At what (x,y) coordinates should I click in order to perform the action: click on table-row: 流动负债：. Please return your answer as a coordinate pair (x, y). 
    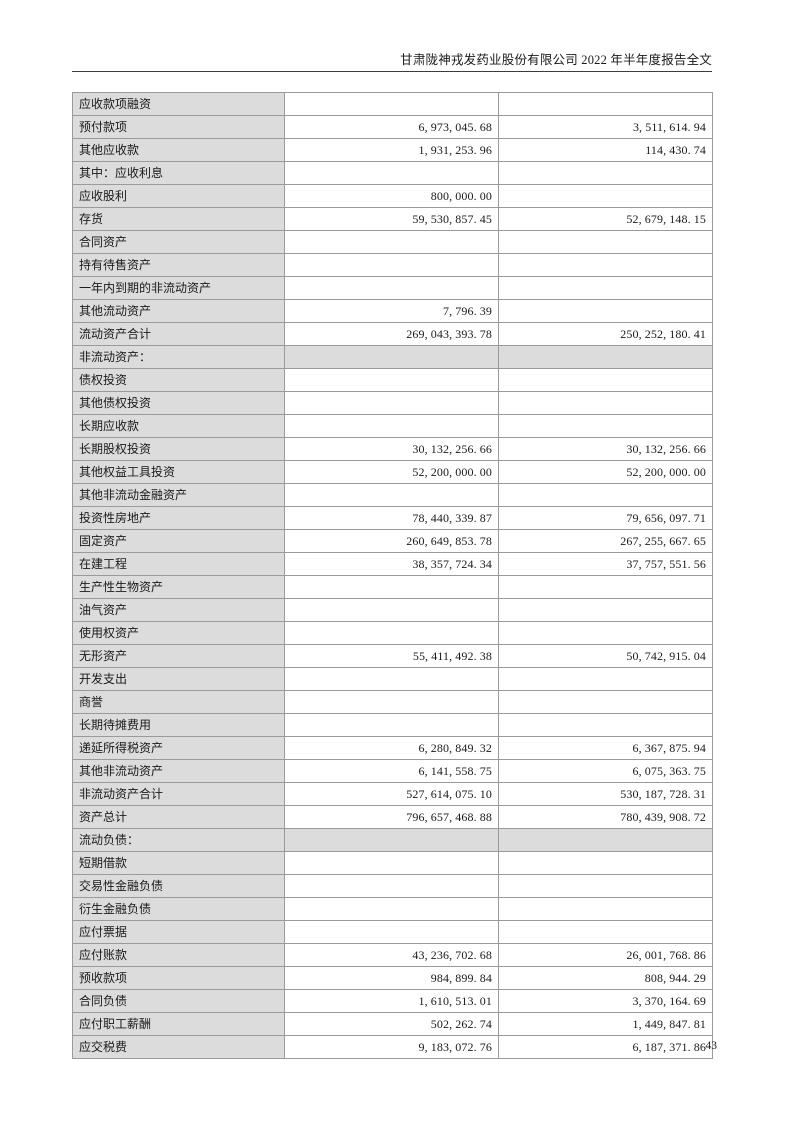
    Looking at the image, I should click on (392, 840).